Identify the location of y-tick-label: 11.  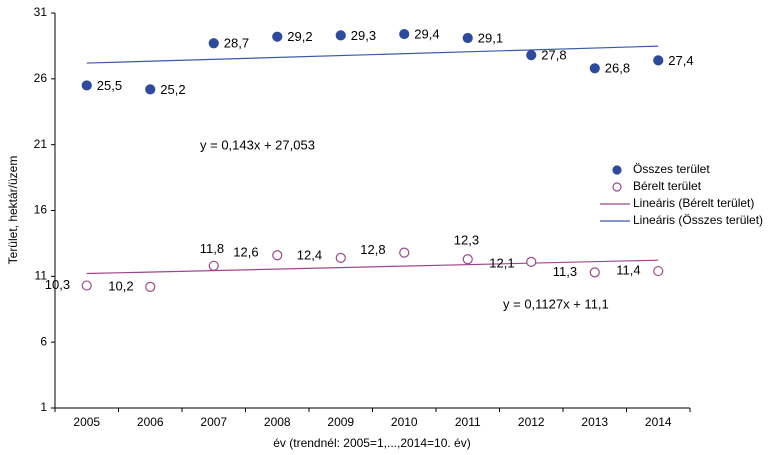
(41, 276).